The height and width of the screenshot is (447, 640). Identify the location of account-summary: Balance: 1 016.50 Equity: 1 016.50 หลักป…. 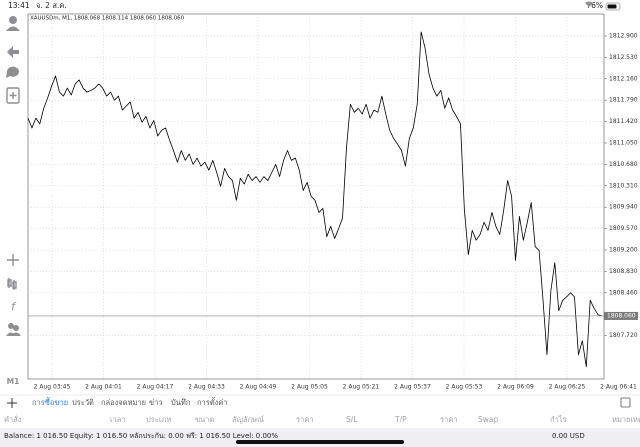
(141, 436).